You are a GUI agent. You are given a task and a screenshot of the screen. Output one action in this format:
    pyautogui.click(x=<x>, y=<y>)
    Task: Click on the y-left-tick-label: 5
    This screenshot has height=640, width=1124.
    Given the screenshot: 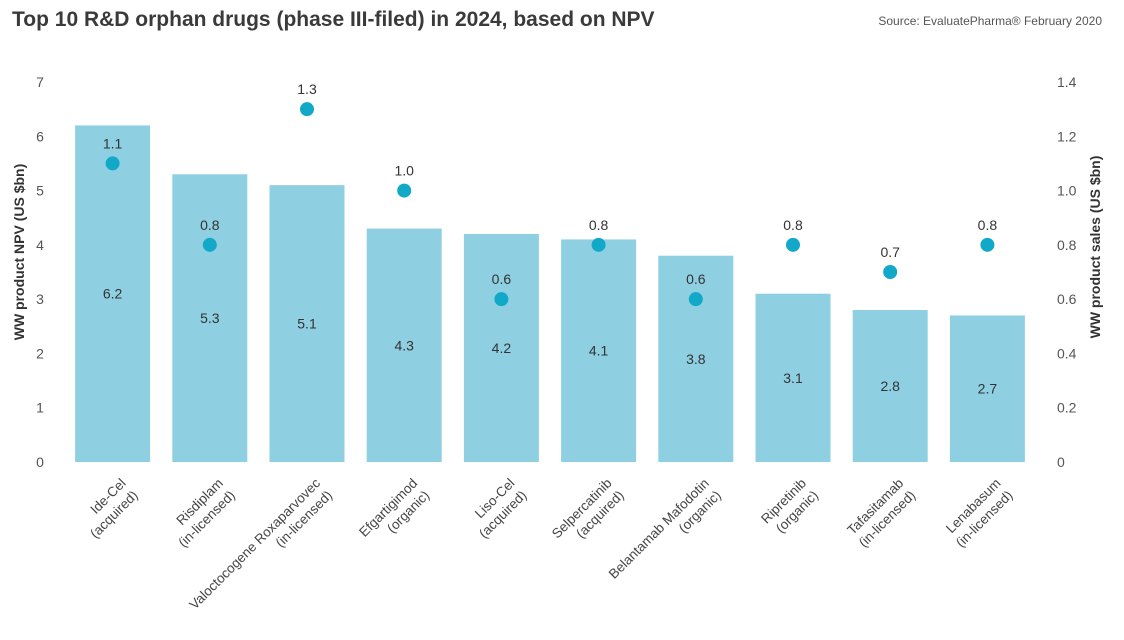 What is the action you would take?
    pyautogui.click(x=40, y=191)
    